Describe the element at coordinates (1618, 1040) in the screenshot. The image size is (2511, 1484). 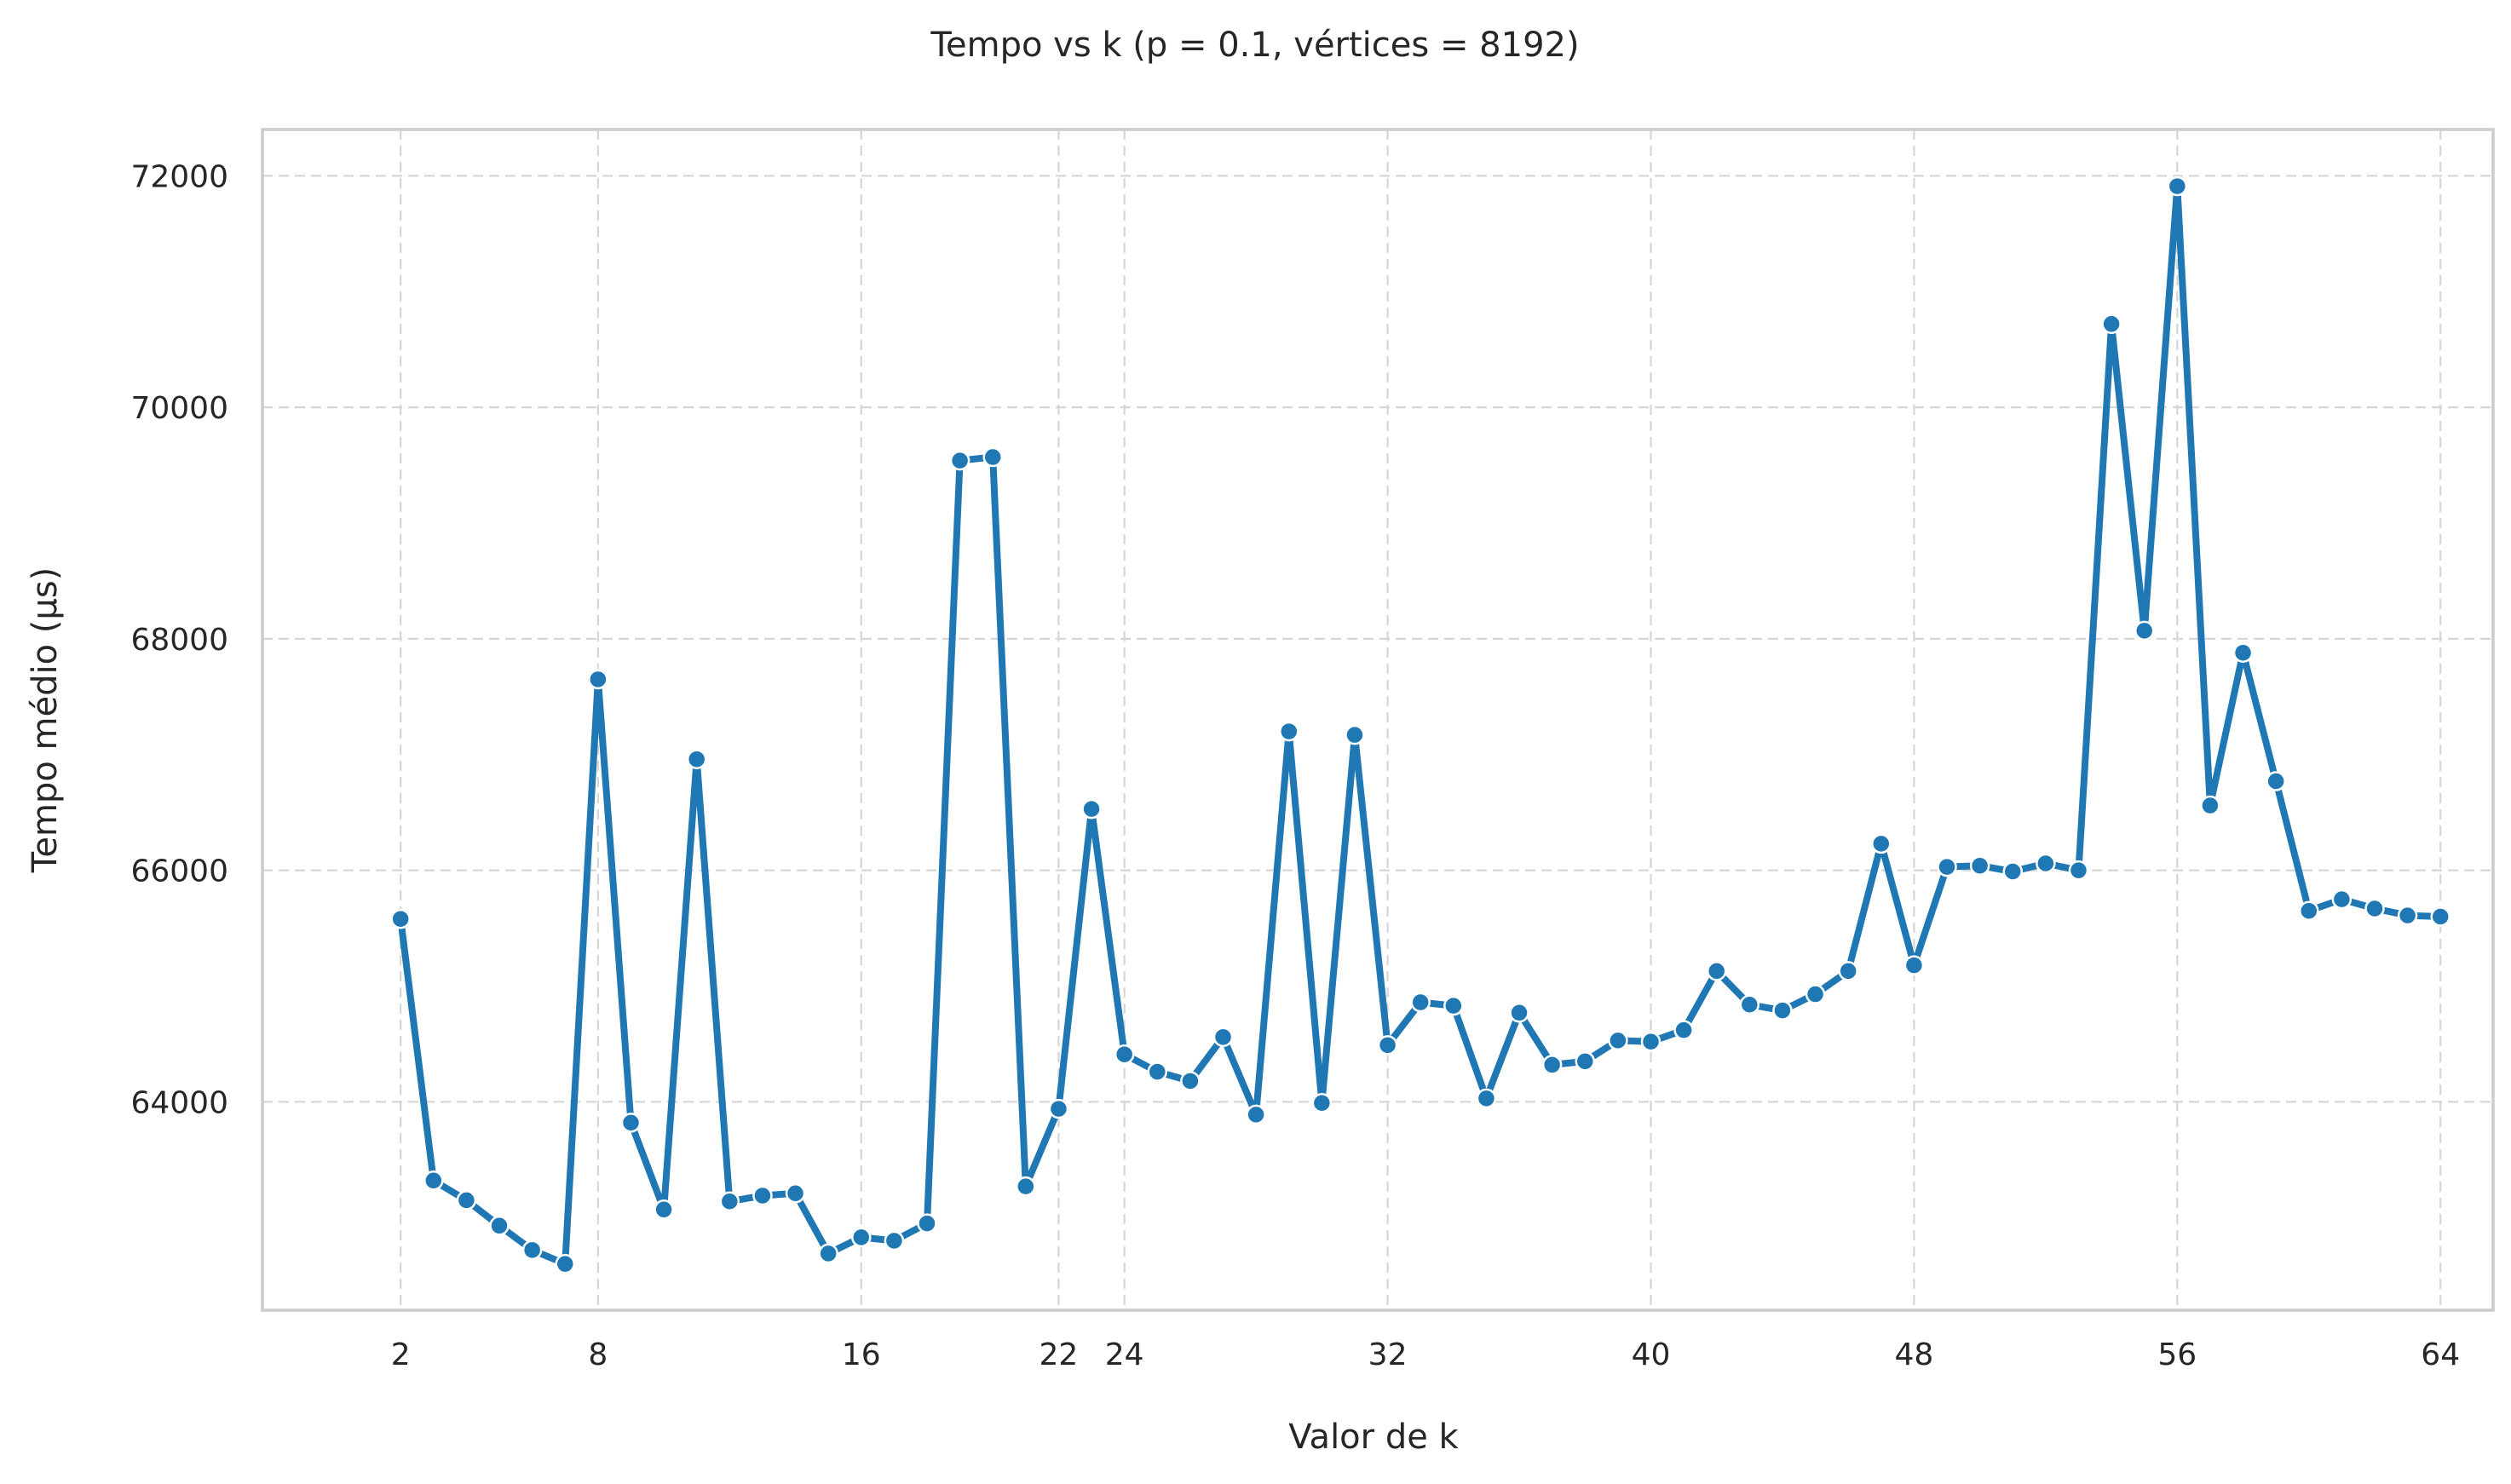
I see `data-point-k39` at that location.